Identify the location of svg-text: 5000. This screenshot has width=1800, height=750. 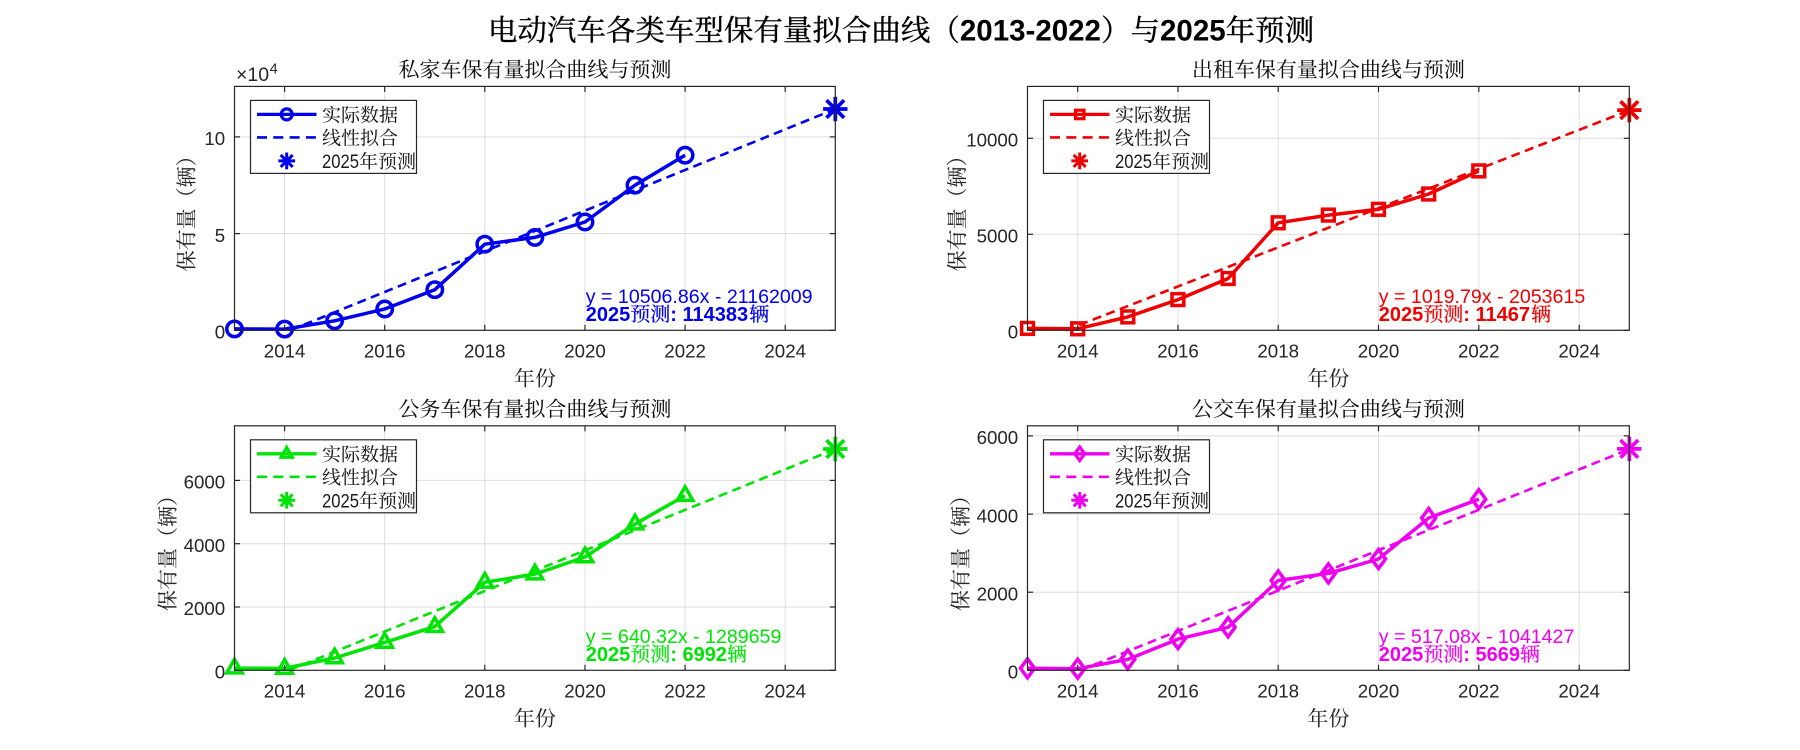
(998, 236).